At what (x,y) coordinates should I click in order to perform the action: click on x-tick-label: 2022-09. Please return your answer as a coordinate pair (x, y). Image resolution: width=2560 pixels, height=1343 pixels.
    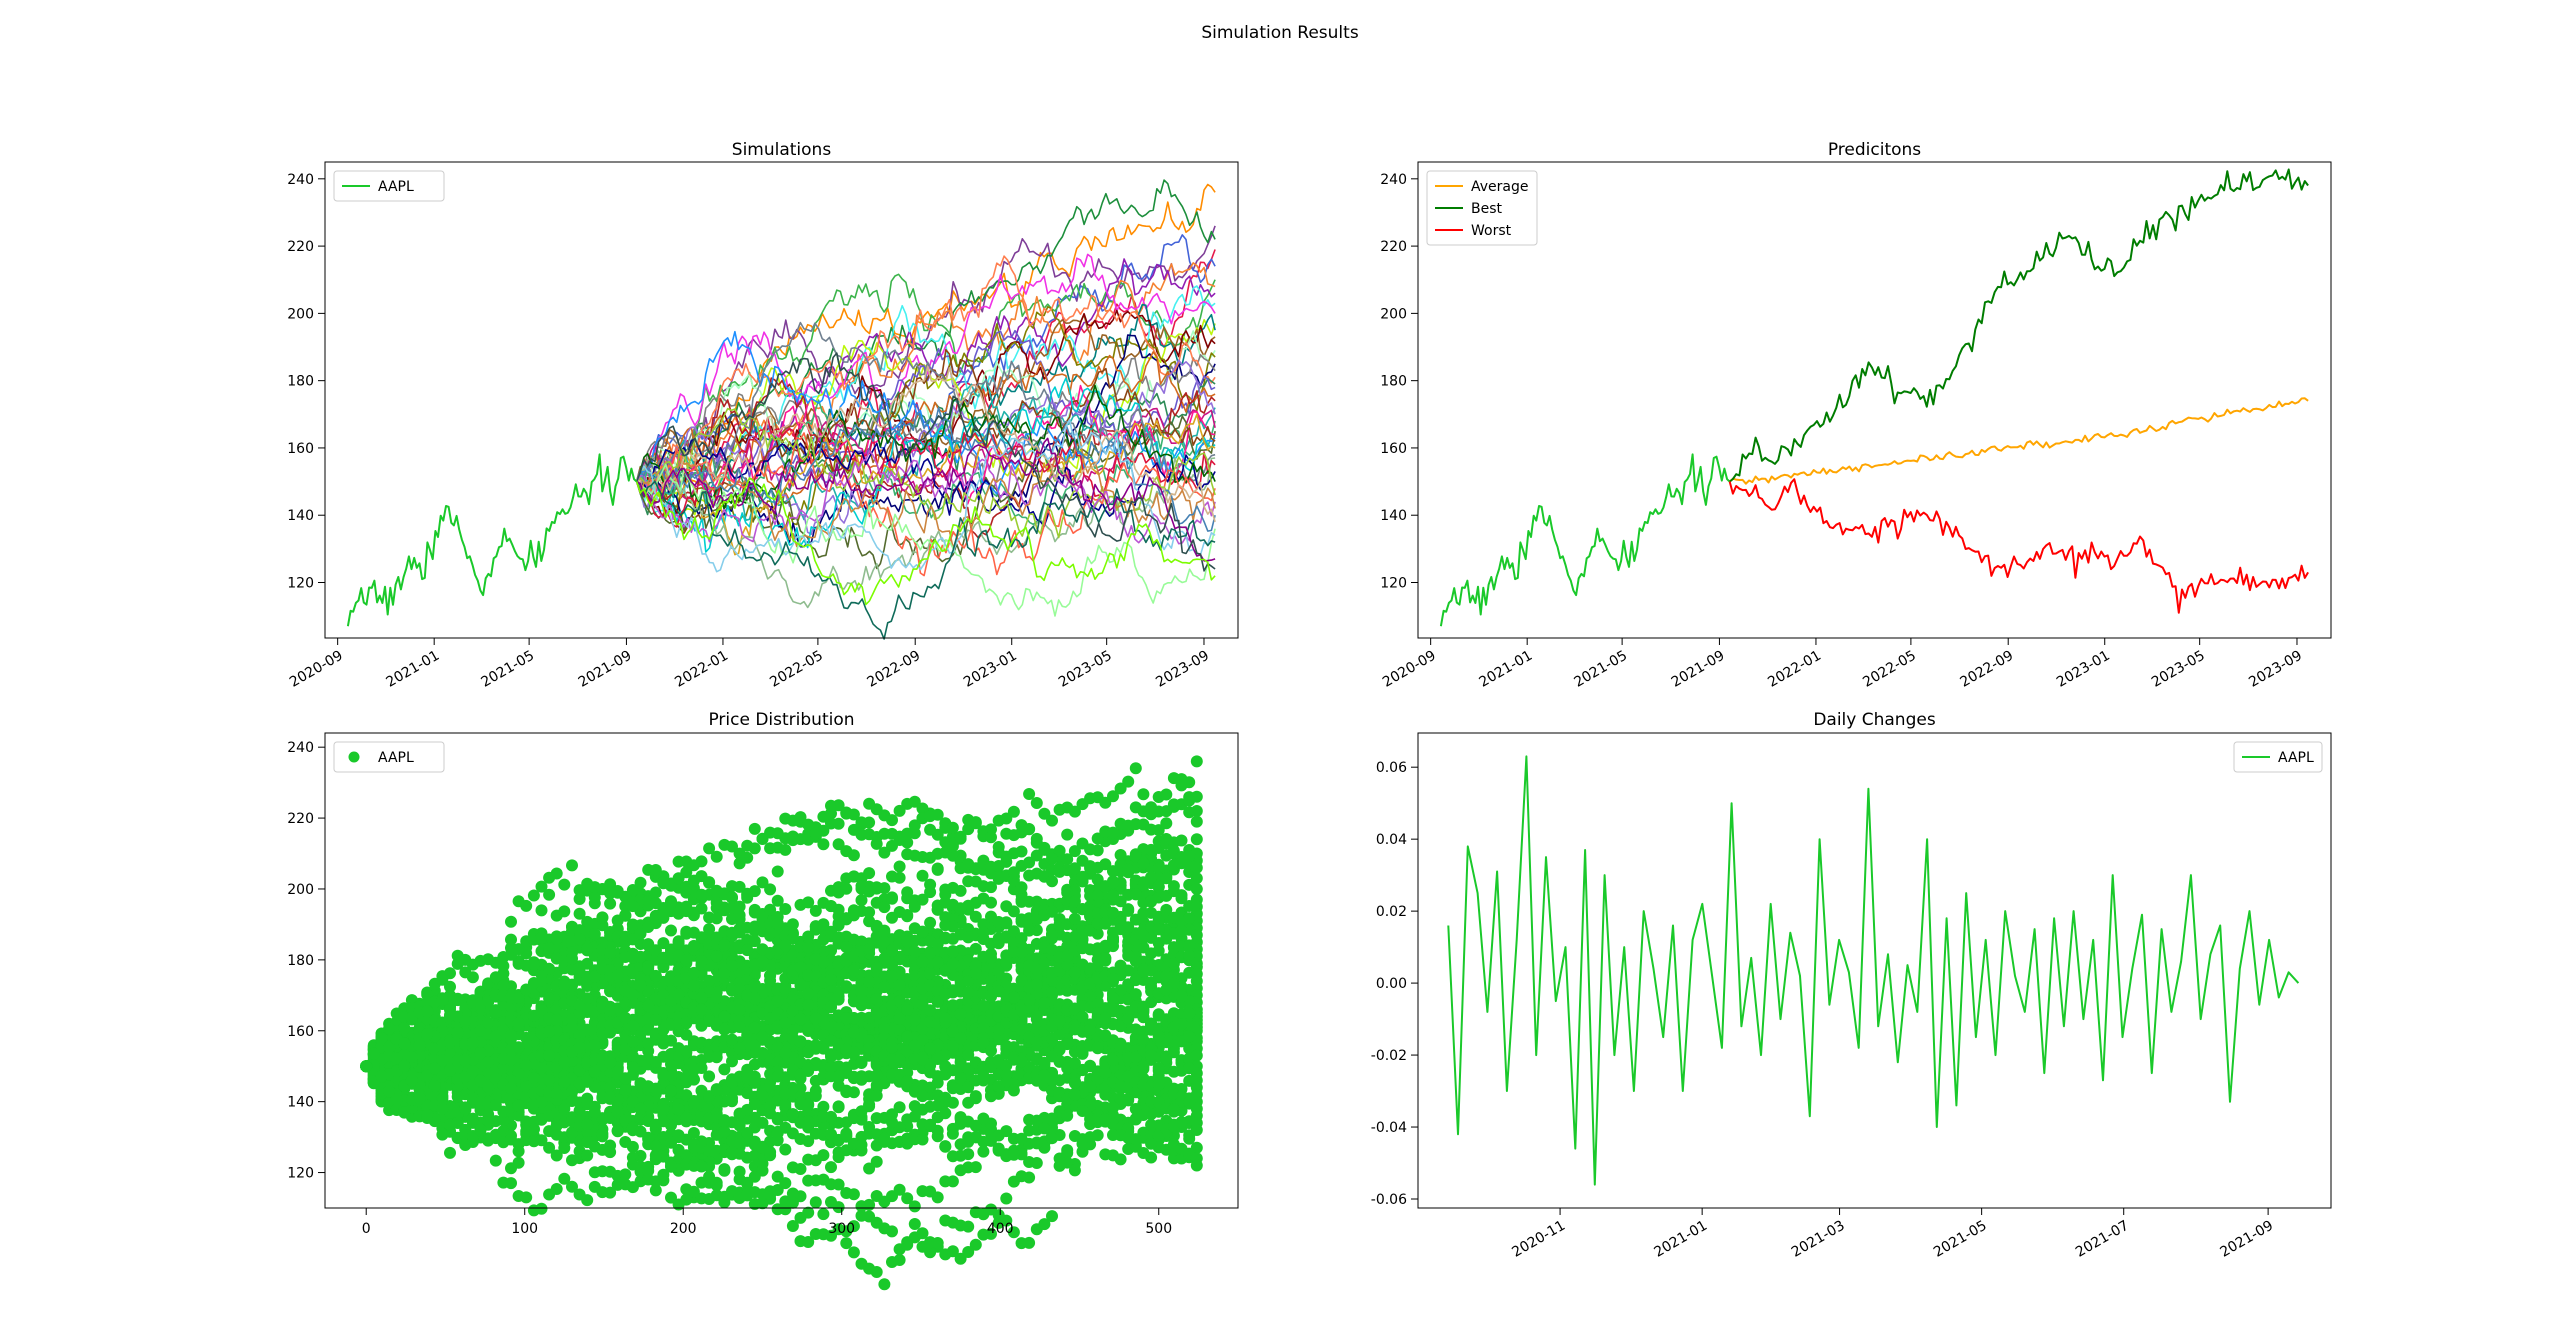
    Looking at the image, I should click on (1987, 669).